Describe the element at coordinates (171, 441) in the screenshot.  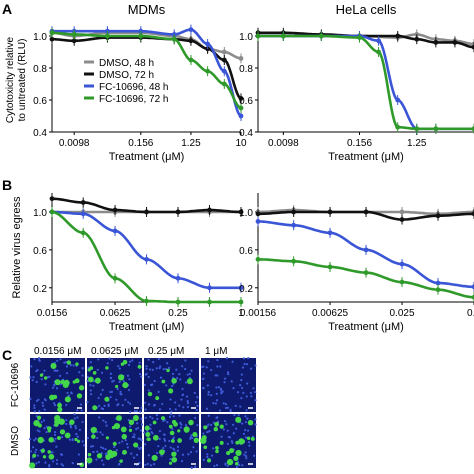
I see `micrograph-tile` at that location.